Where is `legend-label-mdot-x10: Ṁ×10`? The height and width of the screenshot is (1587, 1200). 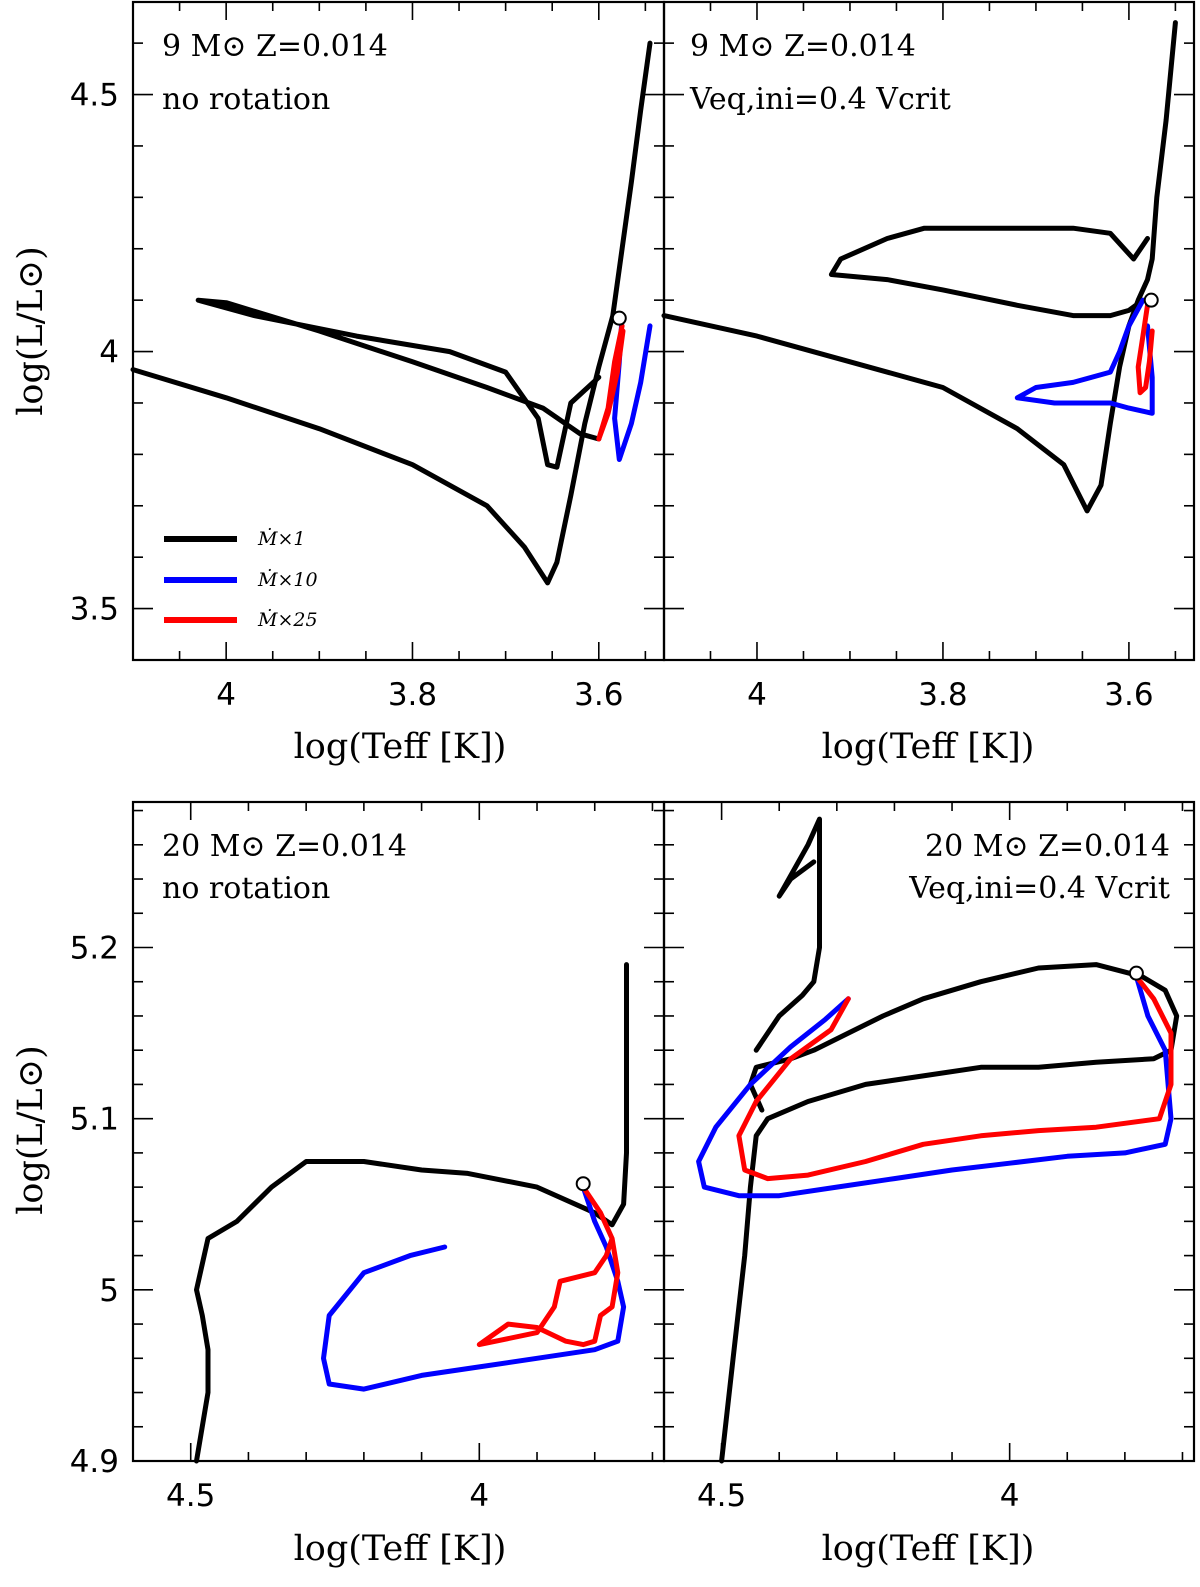 legend-label-mdot-x10: Ṁ×10 is located at coordinates (287, 579).